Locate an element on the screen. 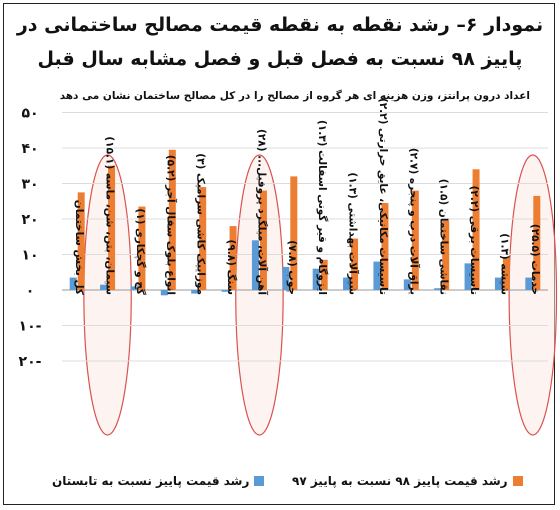 This screenshot has width=560, height=510. y-tick-label: ۱۰ is located at coordinates (29, 256).